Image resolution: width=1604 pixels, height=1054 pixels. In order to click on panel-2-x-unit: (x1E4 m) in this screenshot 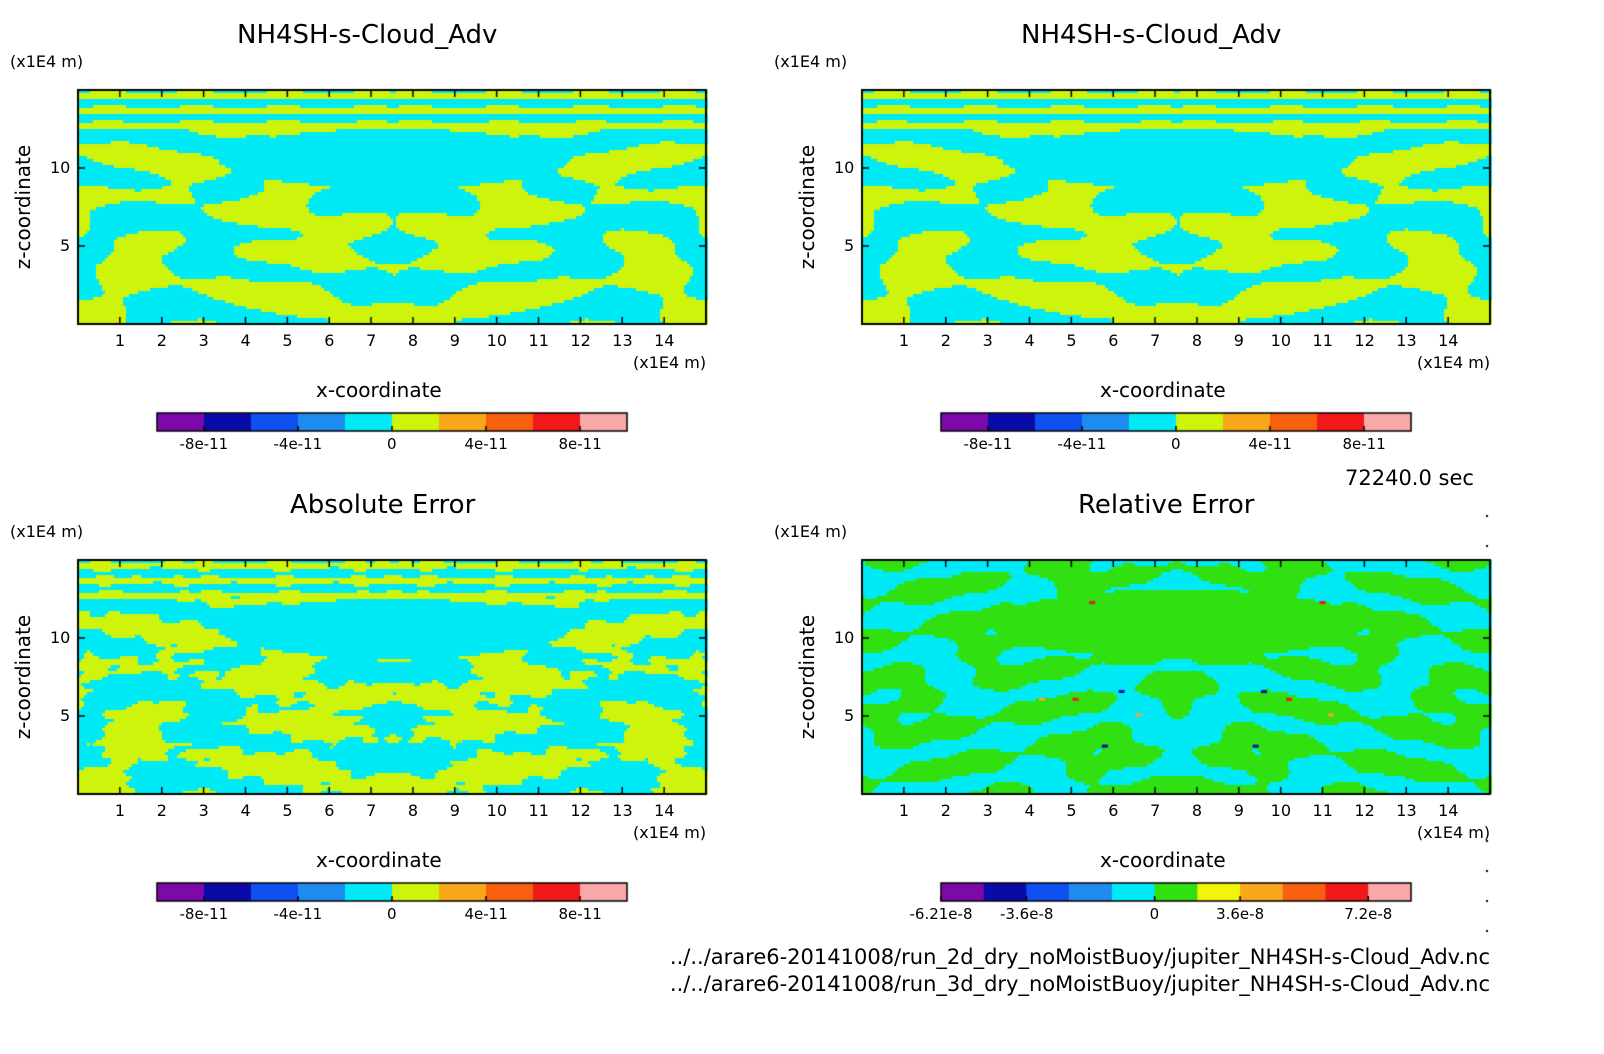, I will do `click(1454, 362)`.